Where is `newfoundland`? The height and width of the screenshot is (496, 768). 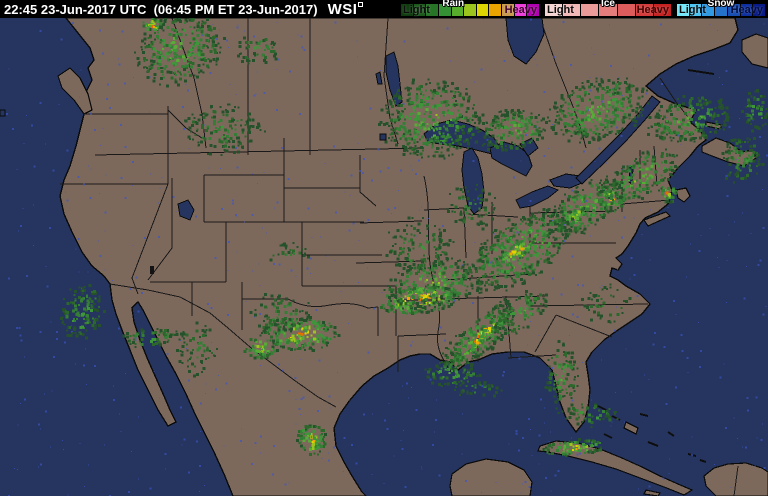 newfoundland is located at coordinates (754, 51).